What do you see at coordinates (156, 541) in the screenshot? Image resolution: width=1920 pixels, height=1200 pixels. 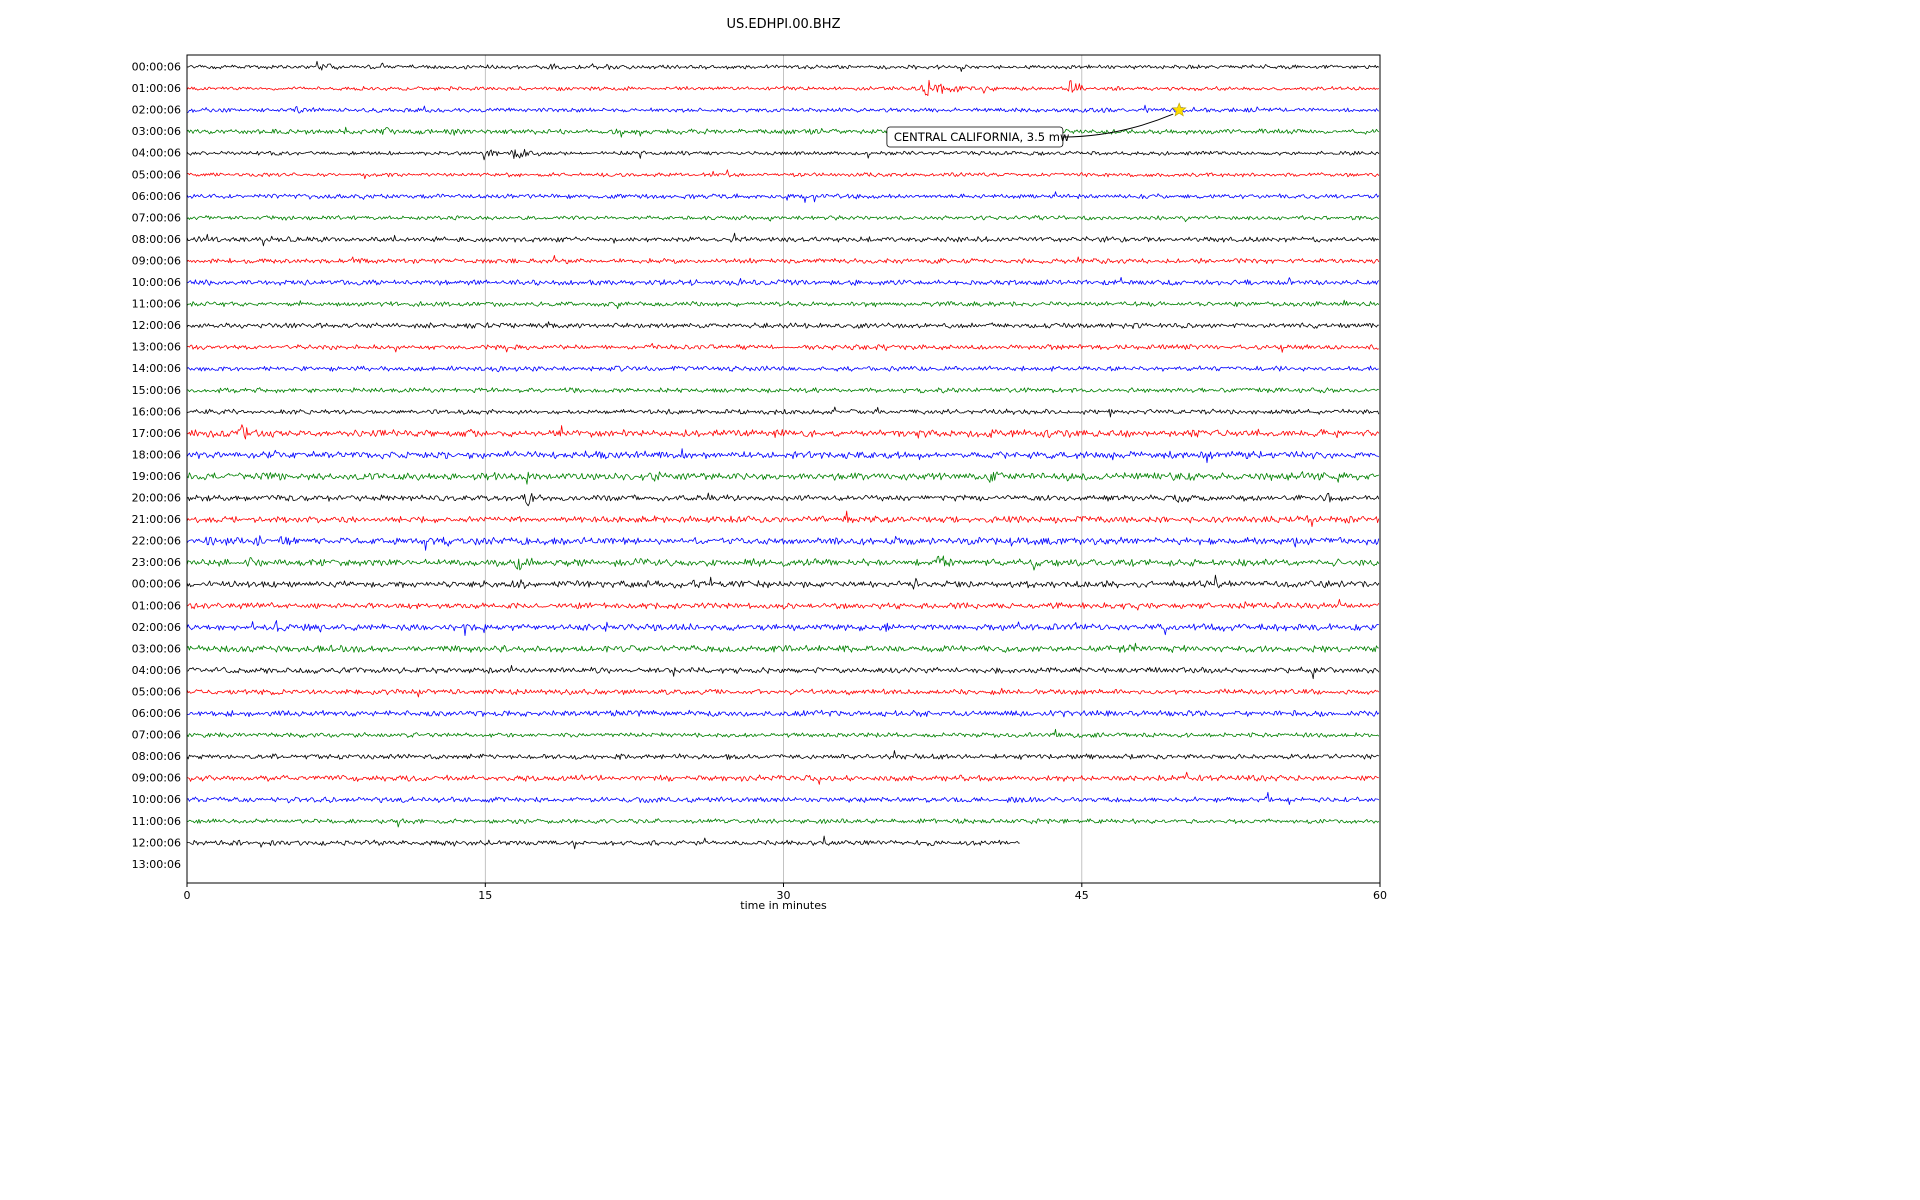 I see `y-tick-label: 22:00:06` at bounding box center [156, 541].